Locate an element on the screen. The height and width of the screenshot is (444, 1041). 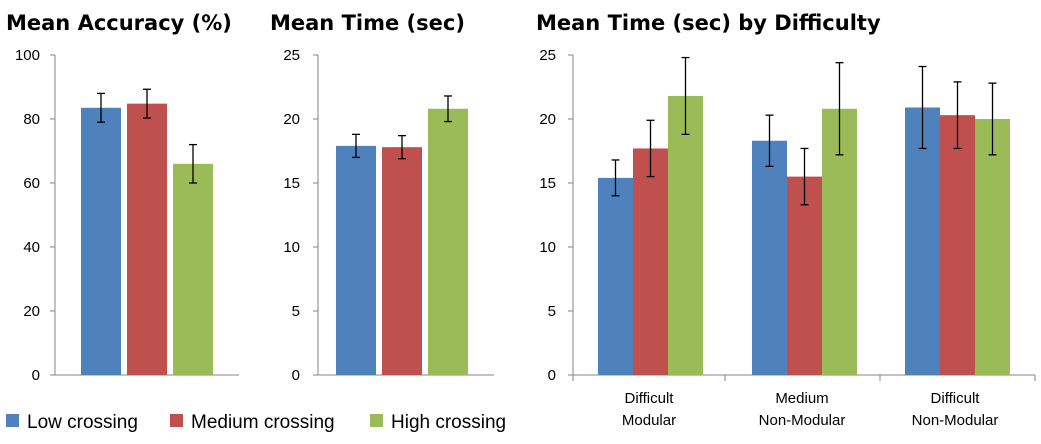
chart-title: Mean Time (sec) by Difficulty is located at coordinates (708, 23).